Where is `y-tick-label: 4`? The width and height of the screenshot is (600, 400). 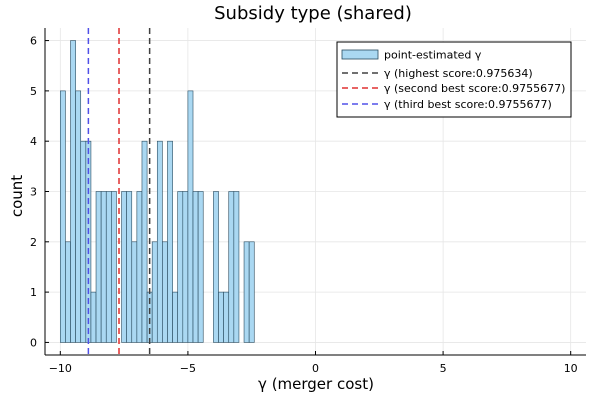
y-tick-label: 4 is located at coordinates (33, 141).